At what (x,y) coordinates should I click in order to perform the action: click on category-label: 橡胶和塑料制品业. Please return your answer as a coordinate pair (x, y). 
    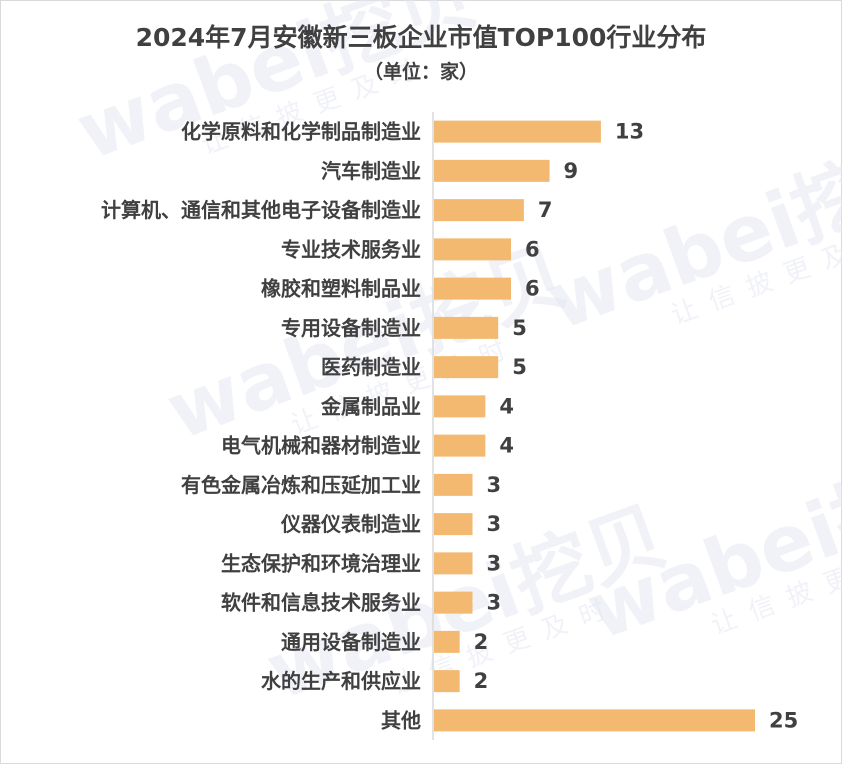
    Looking at the image, I should click on (341, 289).